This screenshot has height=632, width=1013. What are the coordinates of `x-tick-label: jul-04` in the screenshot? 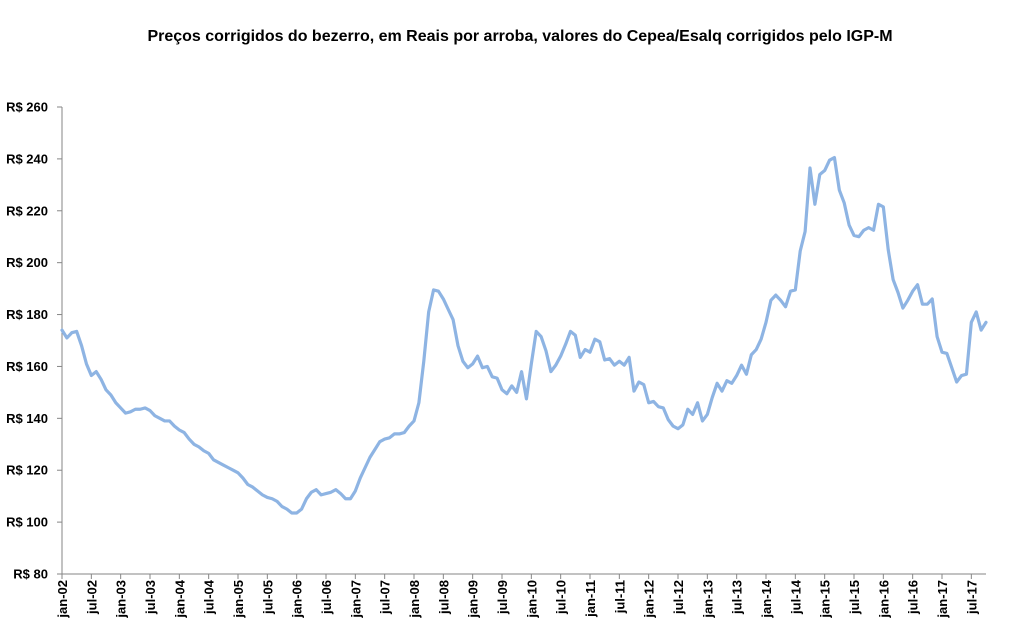 It's located at (209, 597).